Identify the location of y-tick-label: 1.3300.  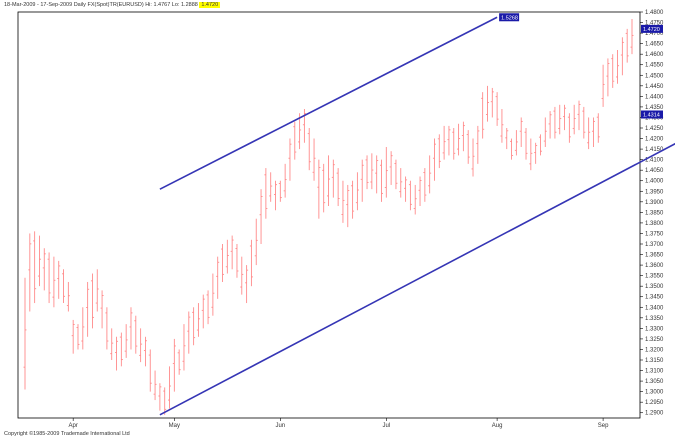
(654, 329).